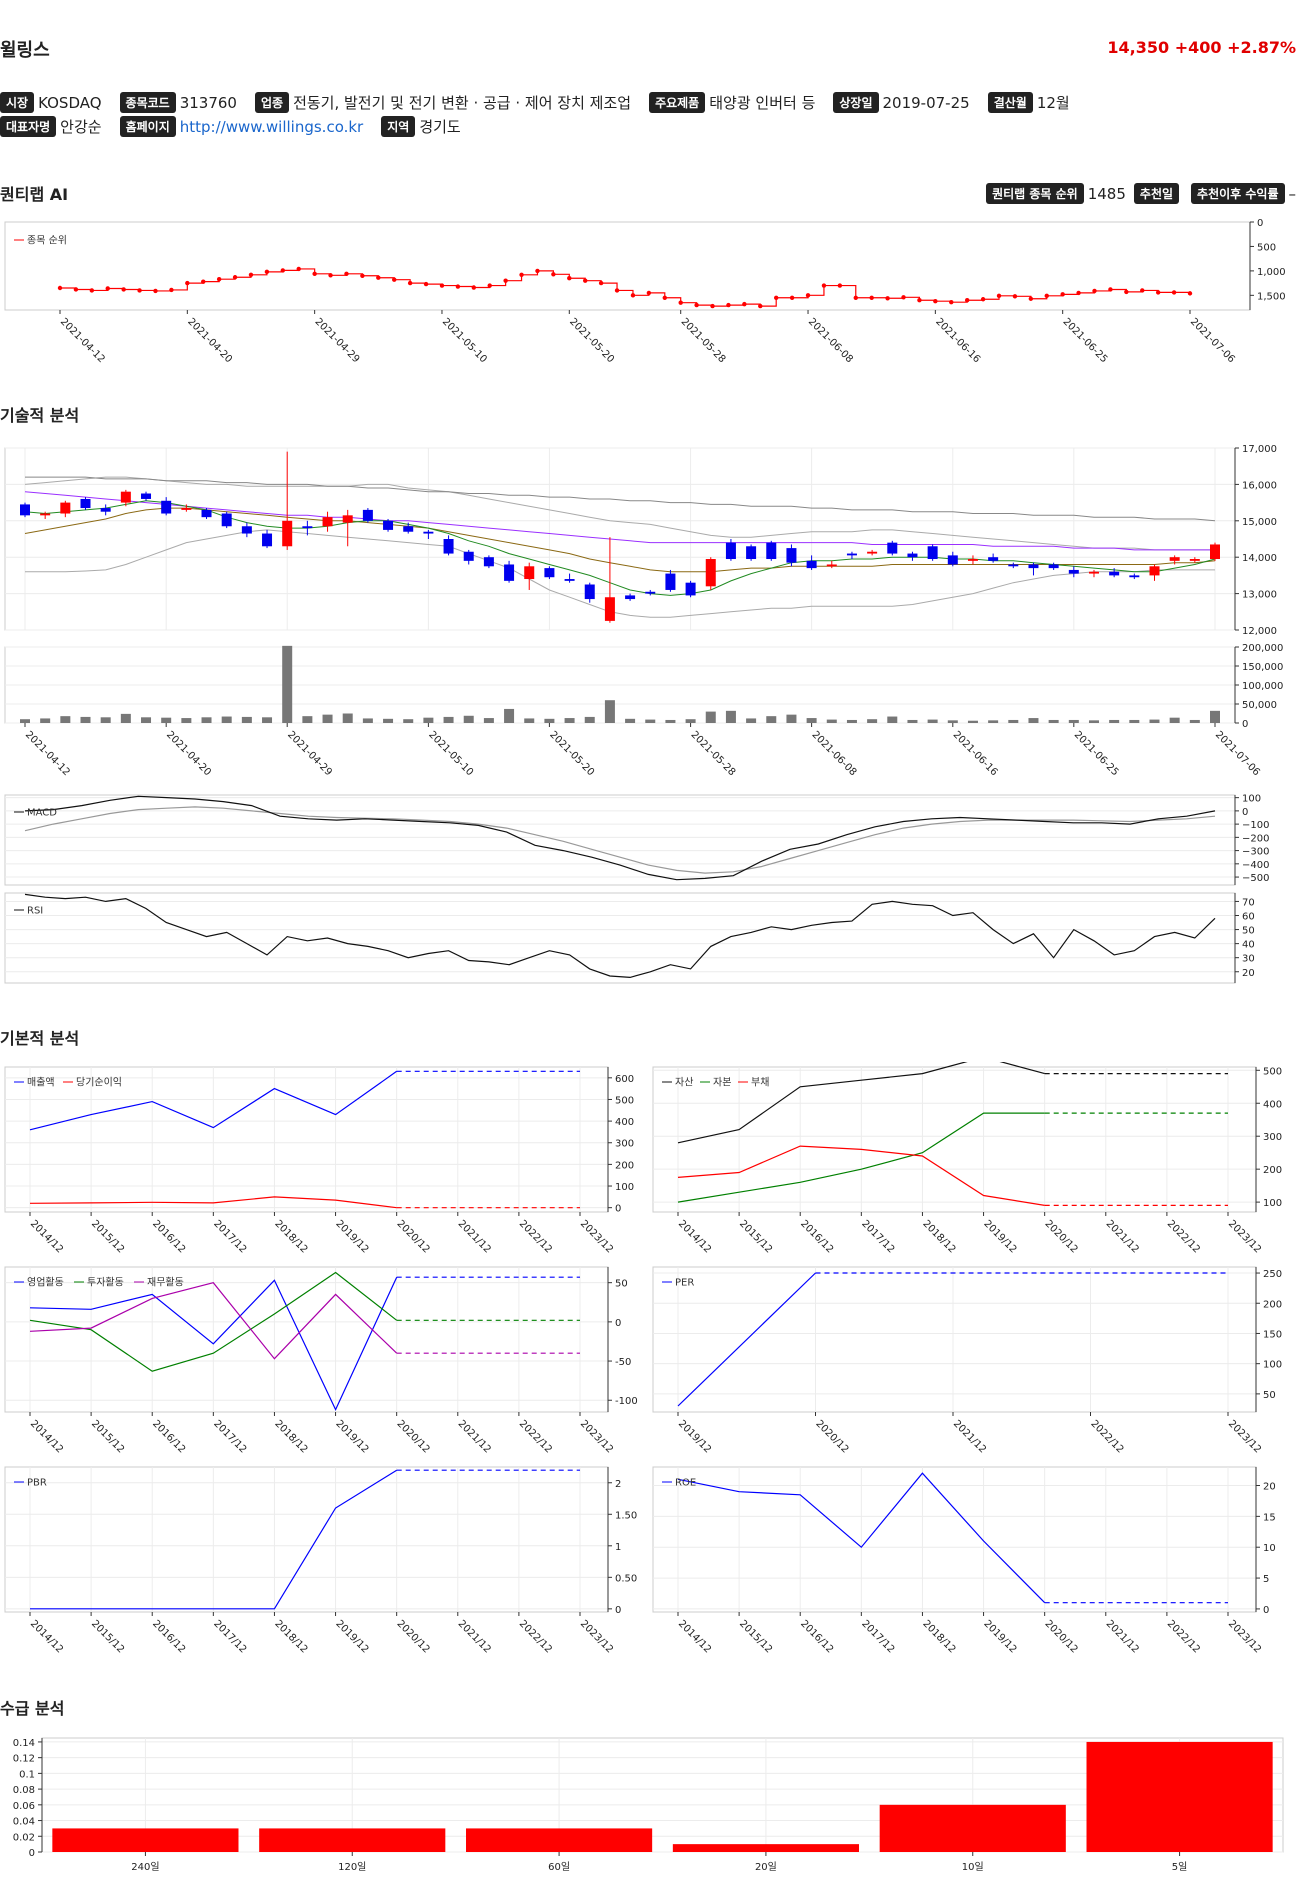 This screenshot has height=1893, width=1296. Describe the element at coordinates (32, 1708) in the screenshot. I see `section-title-supply: 수급 분석` at that location.